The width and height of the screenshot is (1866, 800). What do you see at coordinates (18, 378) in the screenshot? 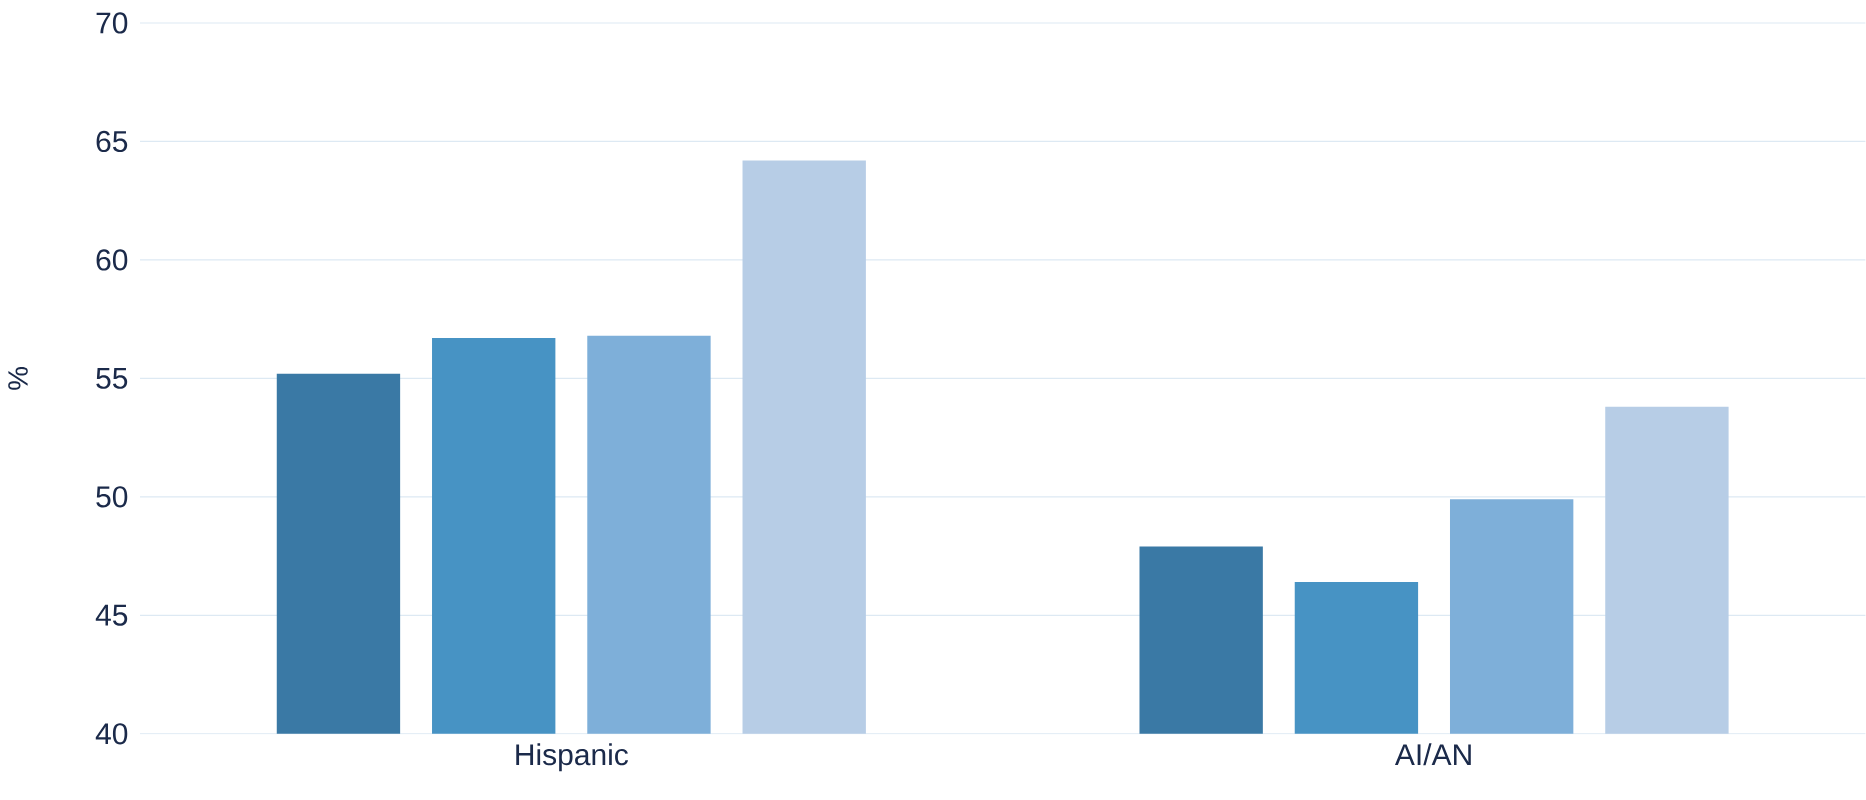
I see `y-axis-title: %` at bounding box center [18, 378].